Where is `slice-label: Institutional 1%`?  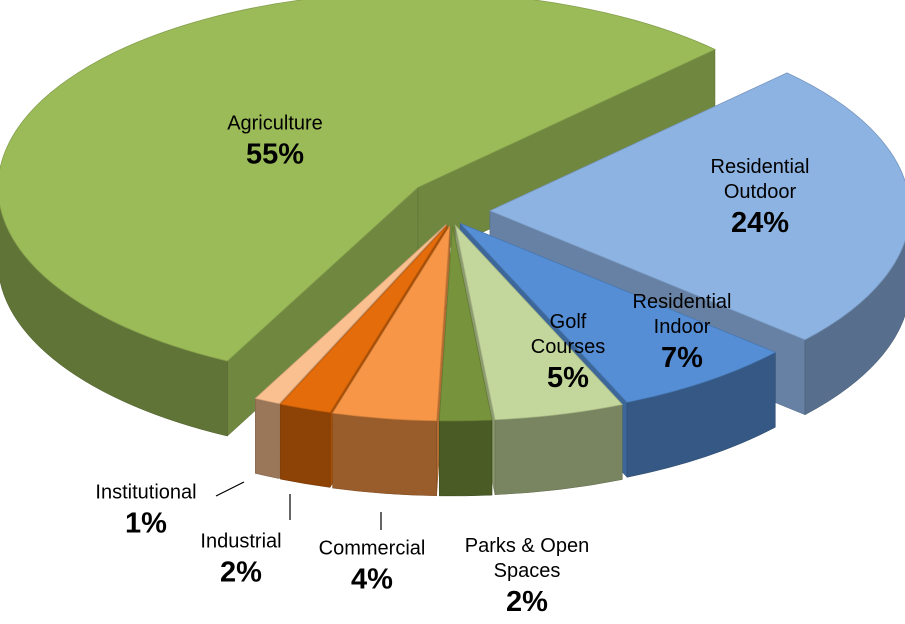 slice-label: Institutional 1% is located at coordinates (146, 511).